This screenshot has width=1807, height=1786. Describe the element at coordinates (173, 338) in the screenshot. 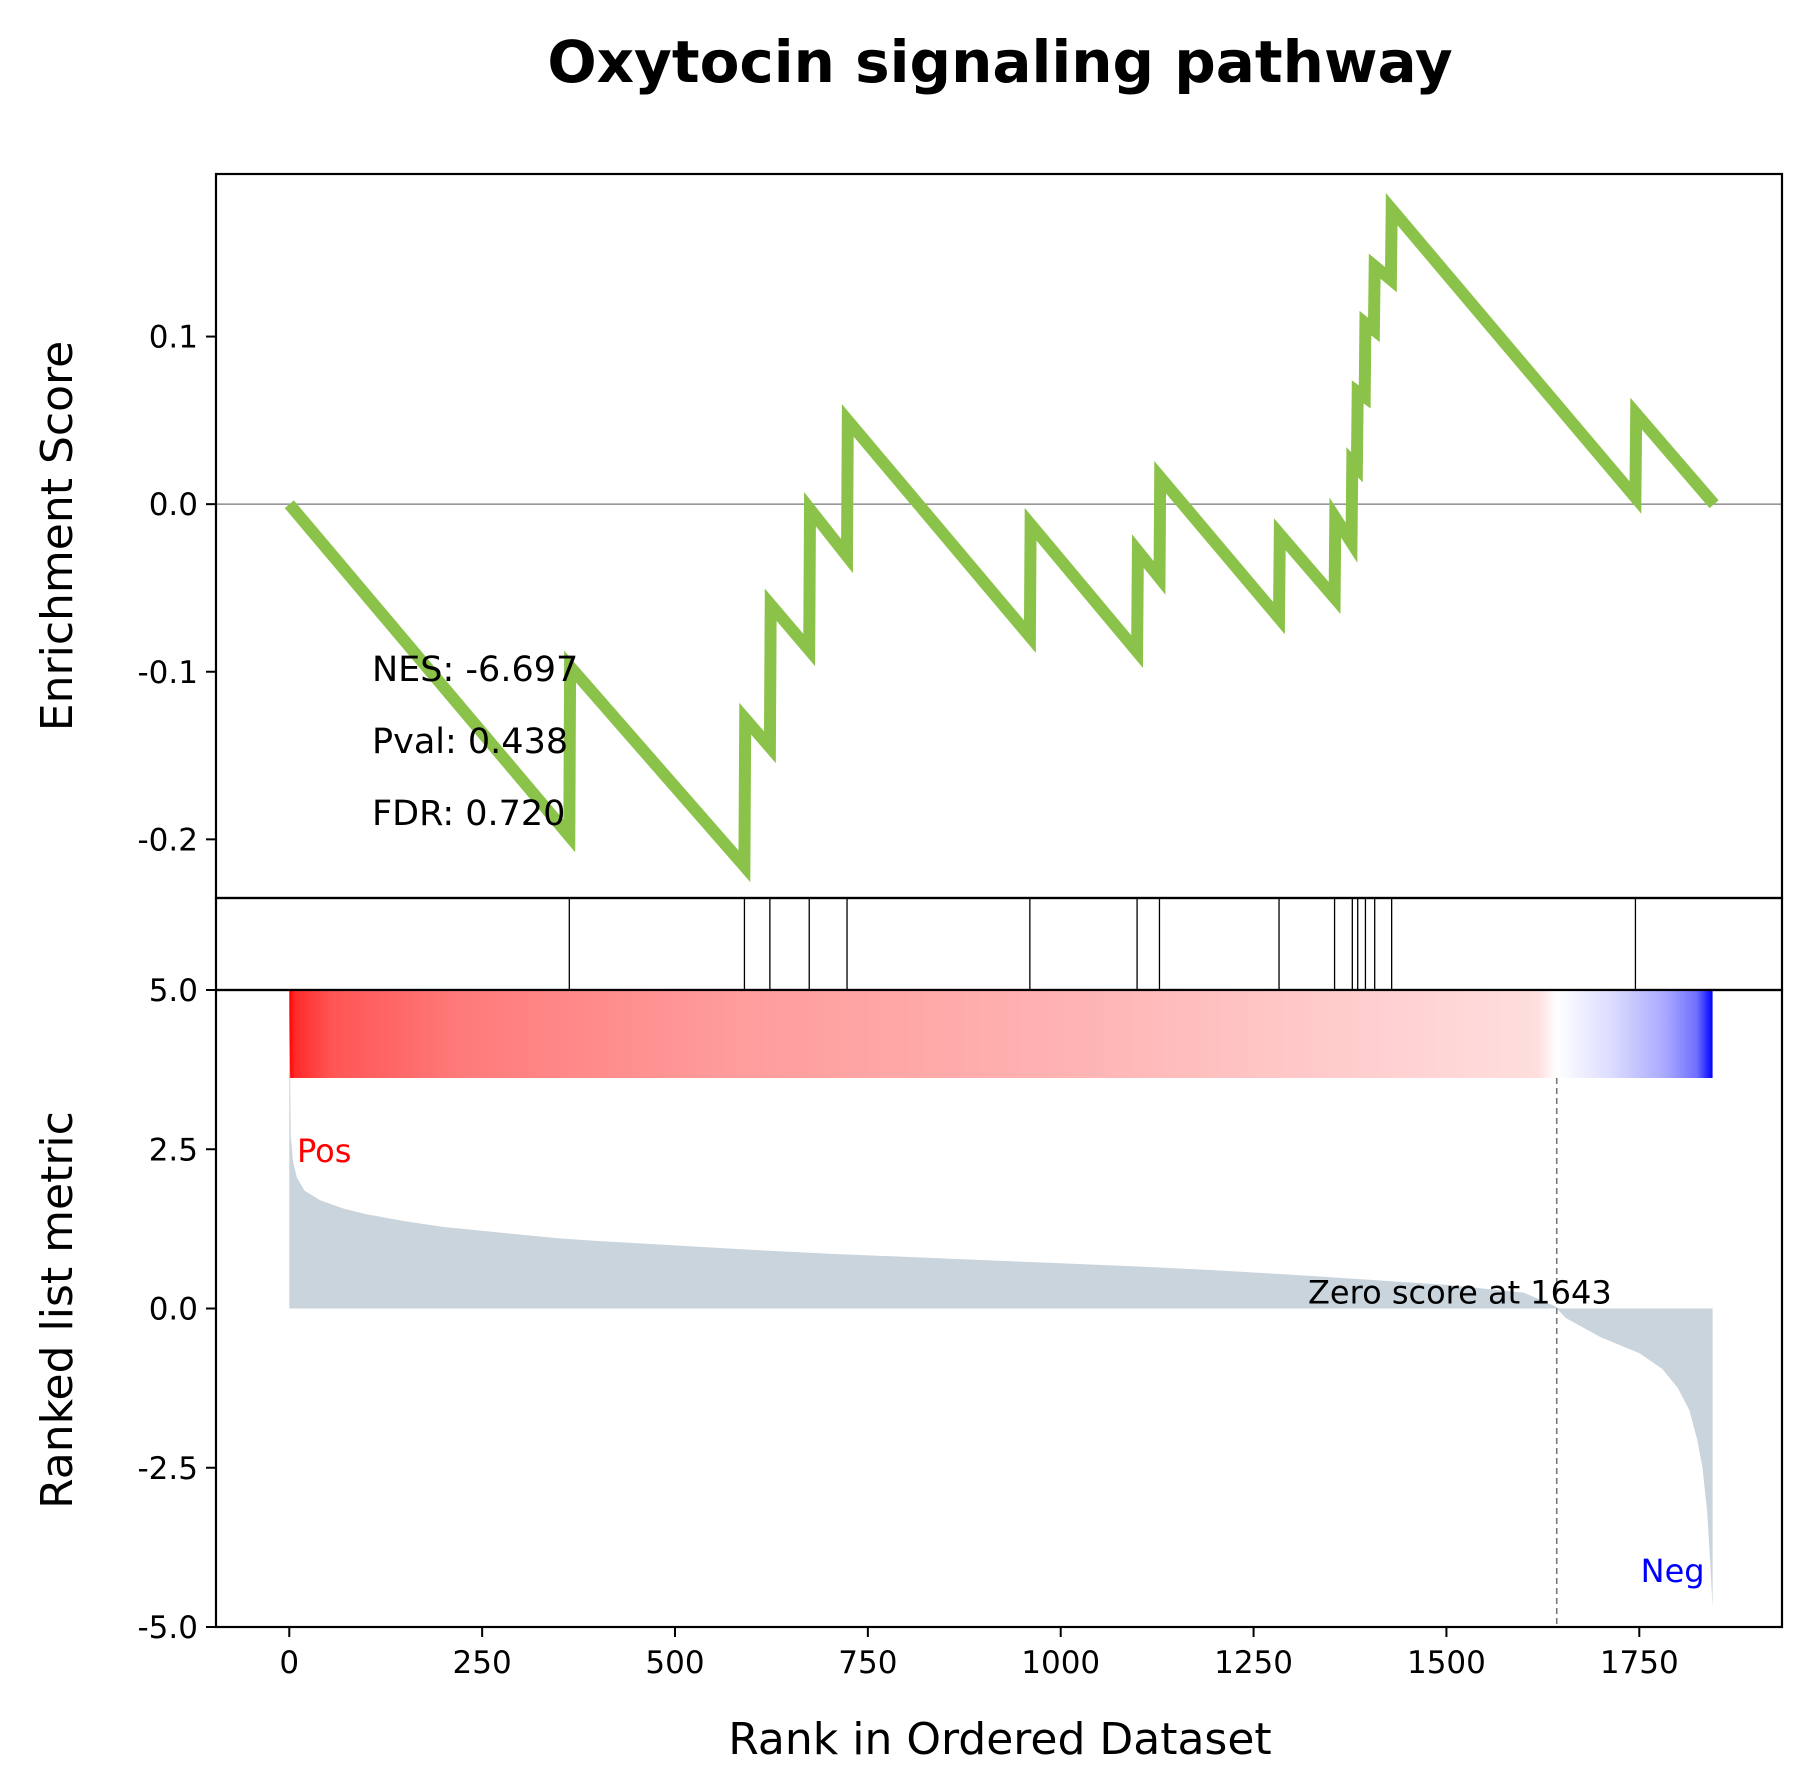

I see `enrichment-y-tick-label: 0.1` at that location.